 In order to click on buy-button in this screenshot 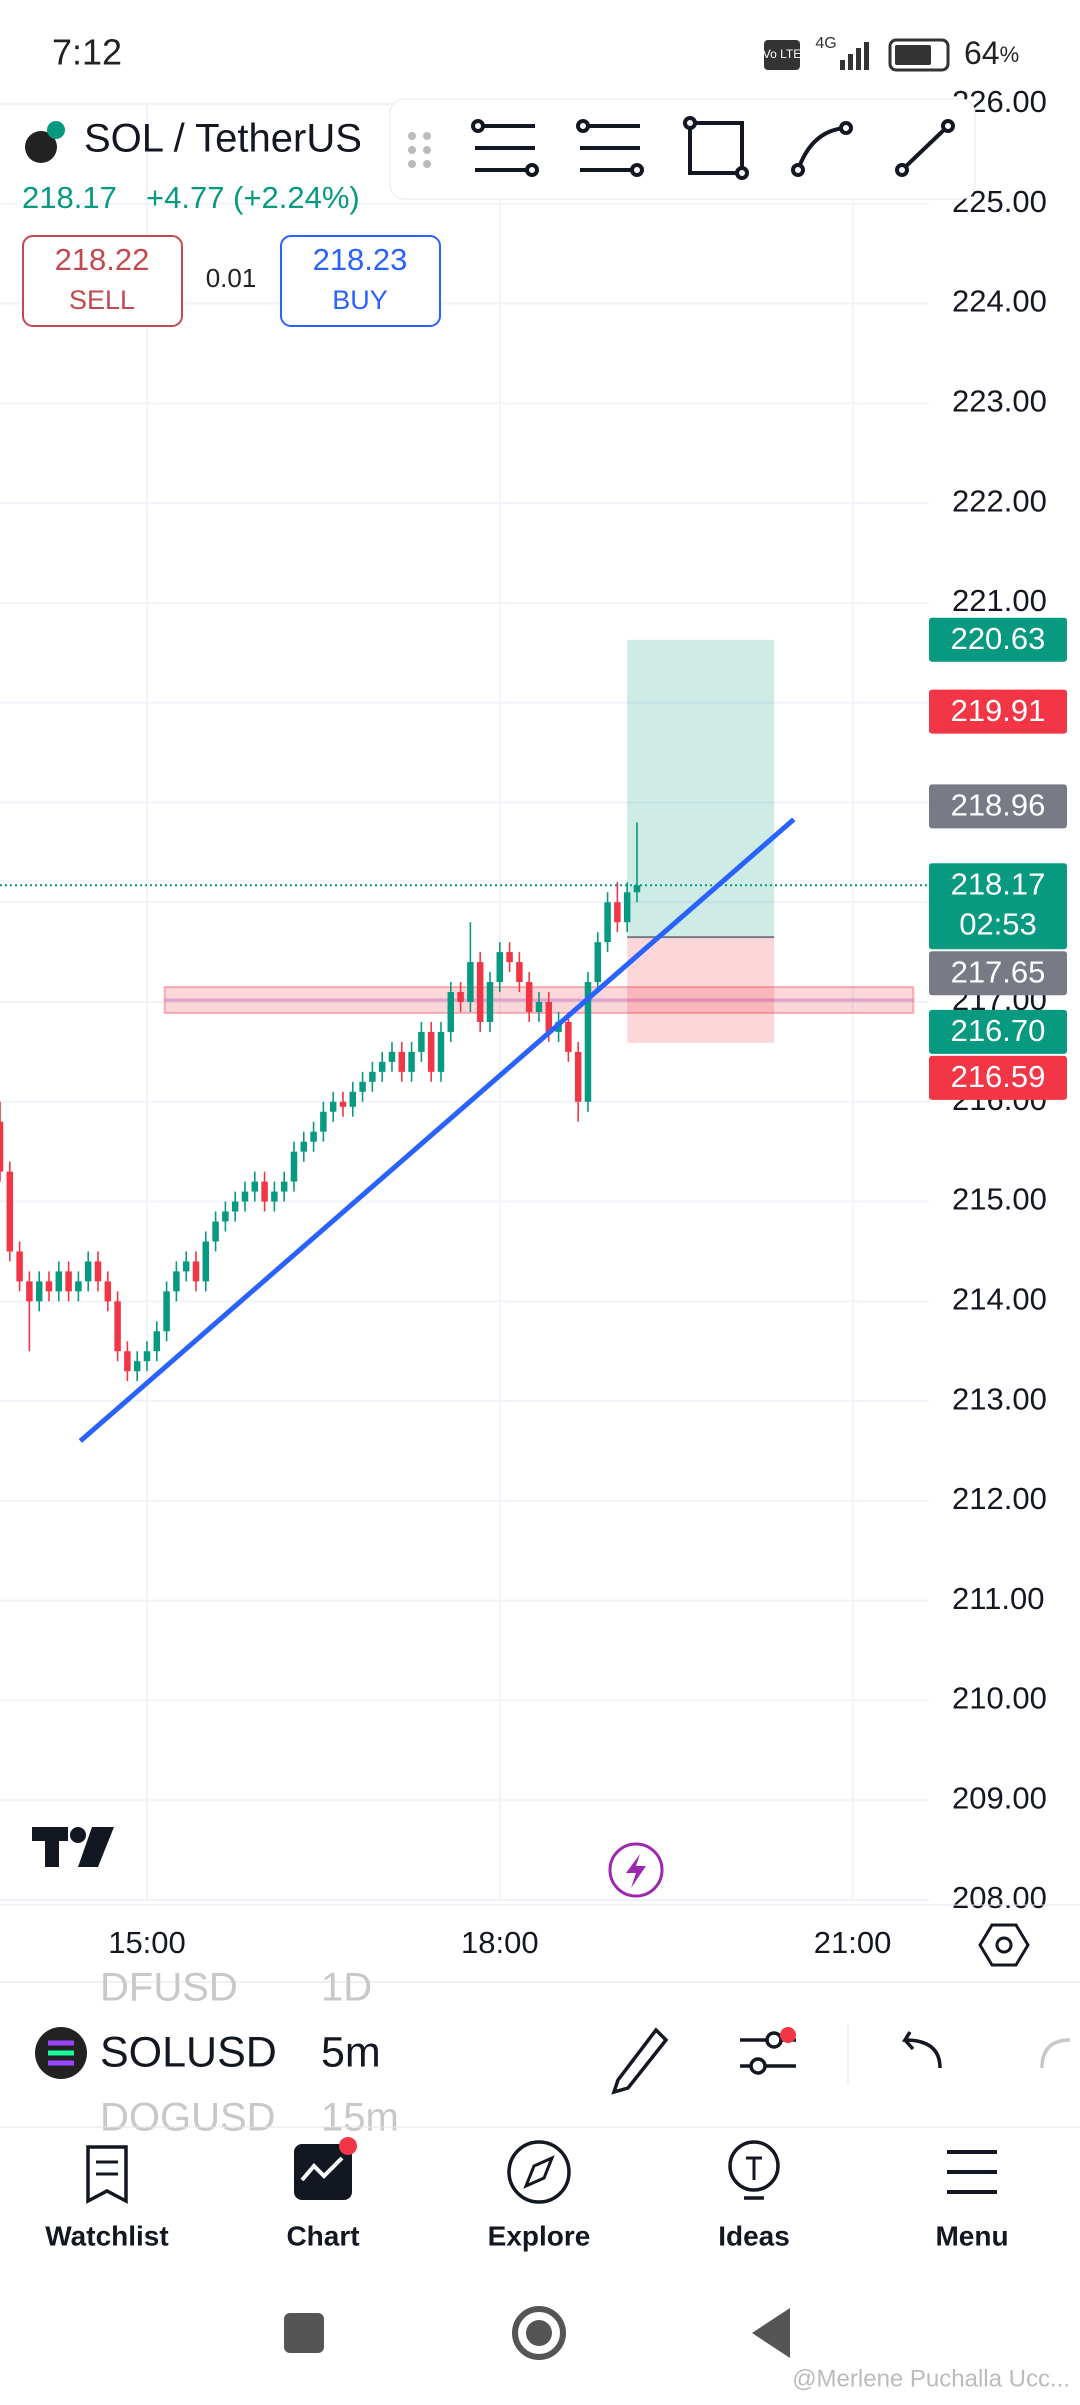, I will do `click(360, 281)`.